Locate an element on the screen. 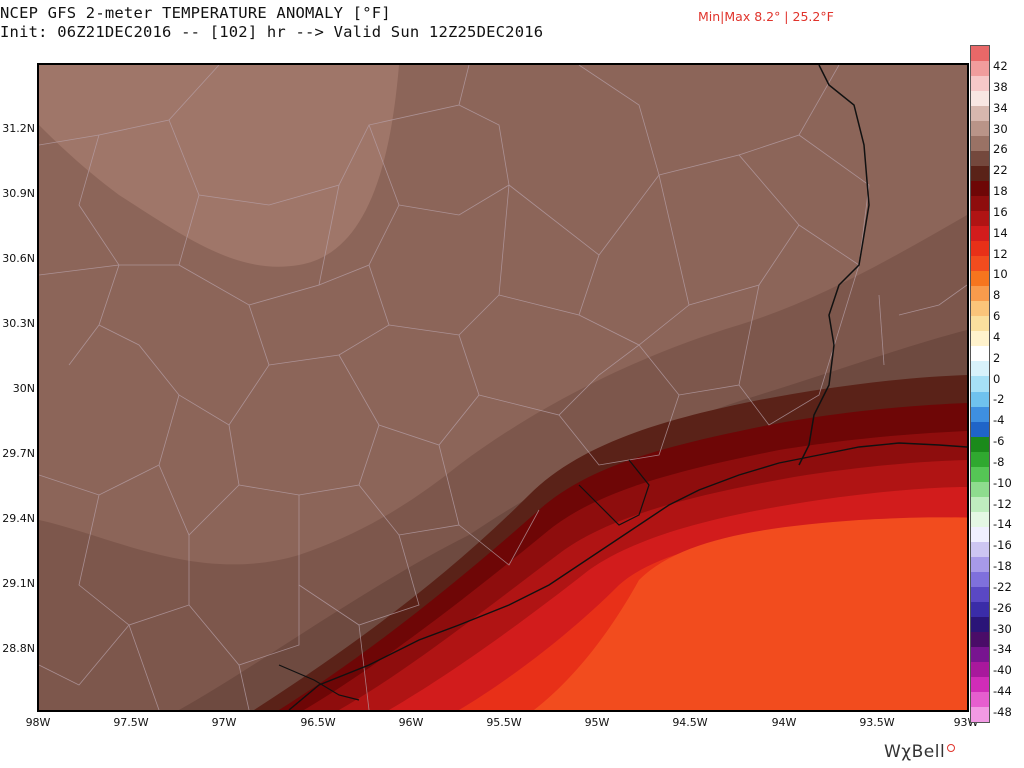  color-scale-label: 18 is located at coordinates (1000, 191).